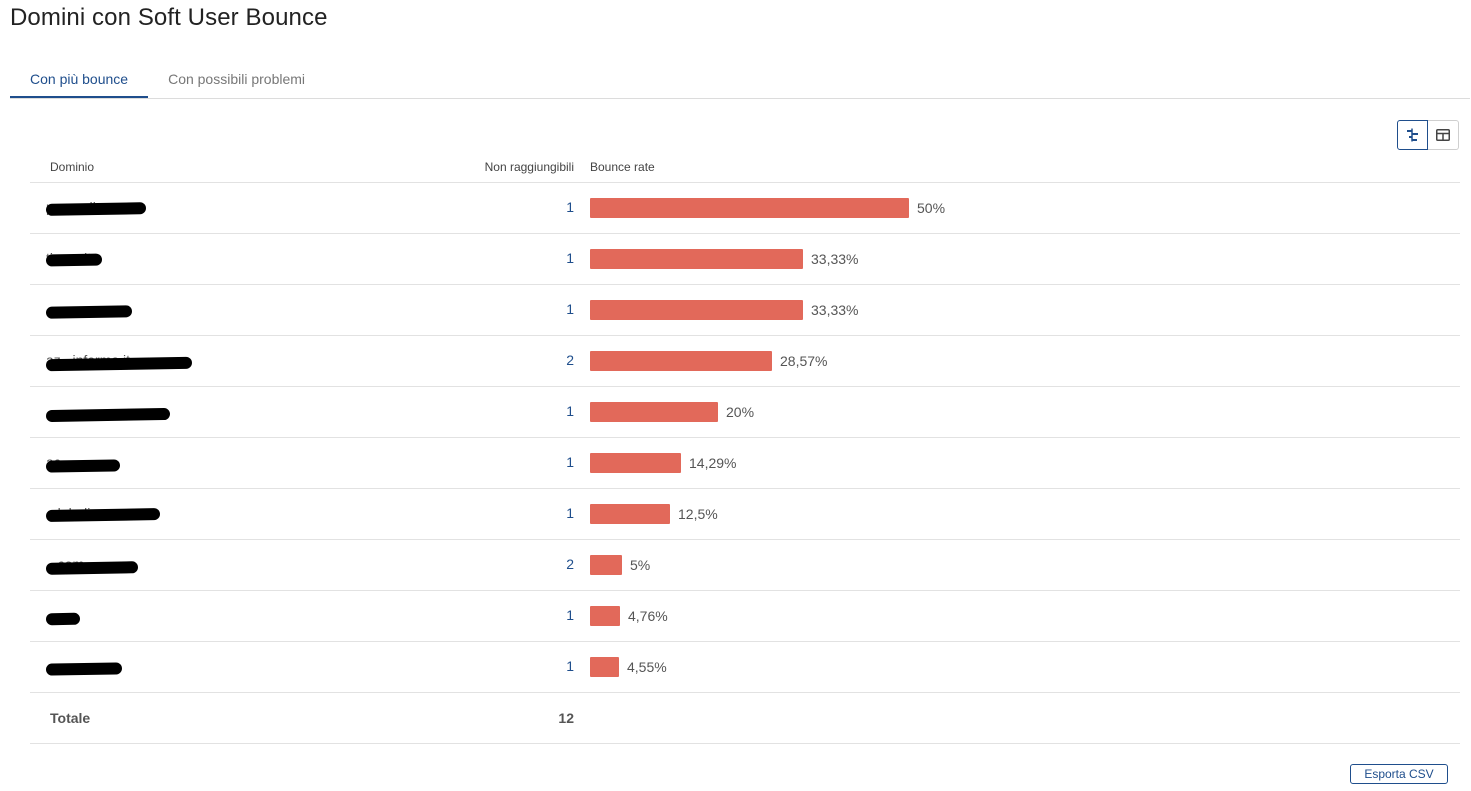 Image resolution: width=1471 pixels, height=791 pixels. What do you see at coordinates (745, 514) in the screenshot?
I see `table-row: ...laboli.com112,5%` at bounding box center [745, 514].